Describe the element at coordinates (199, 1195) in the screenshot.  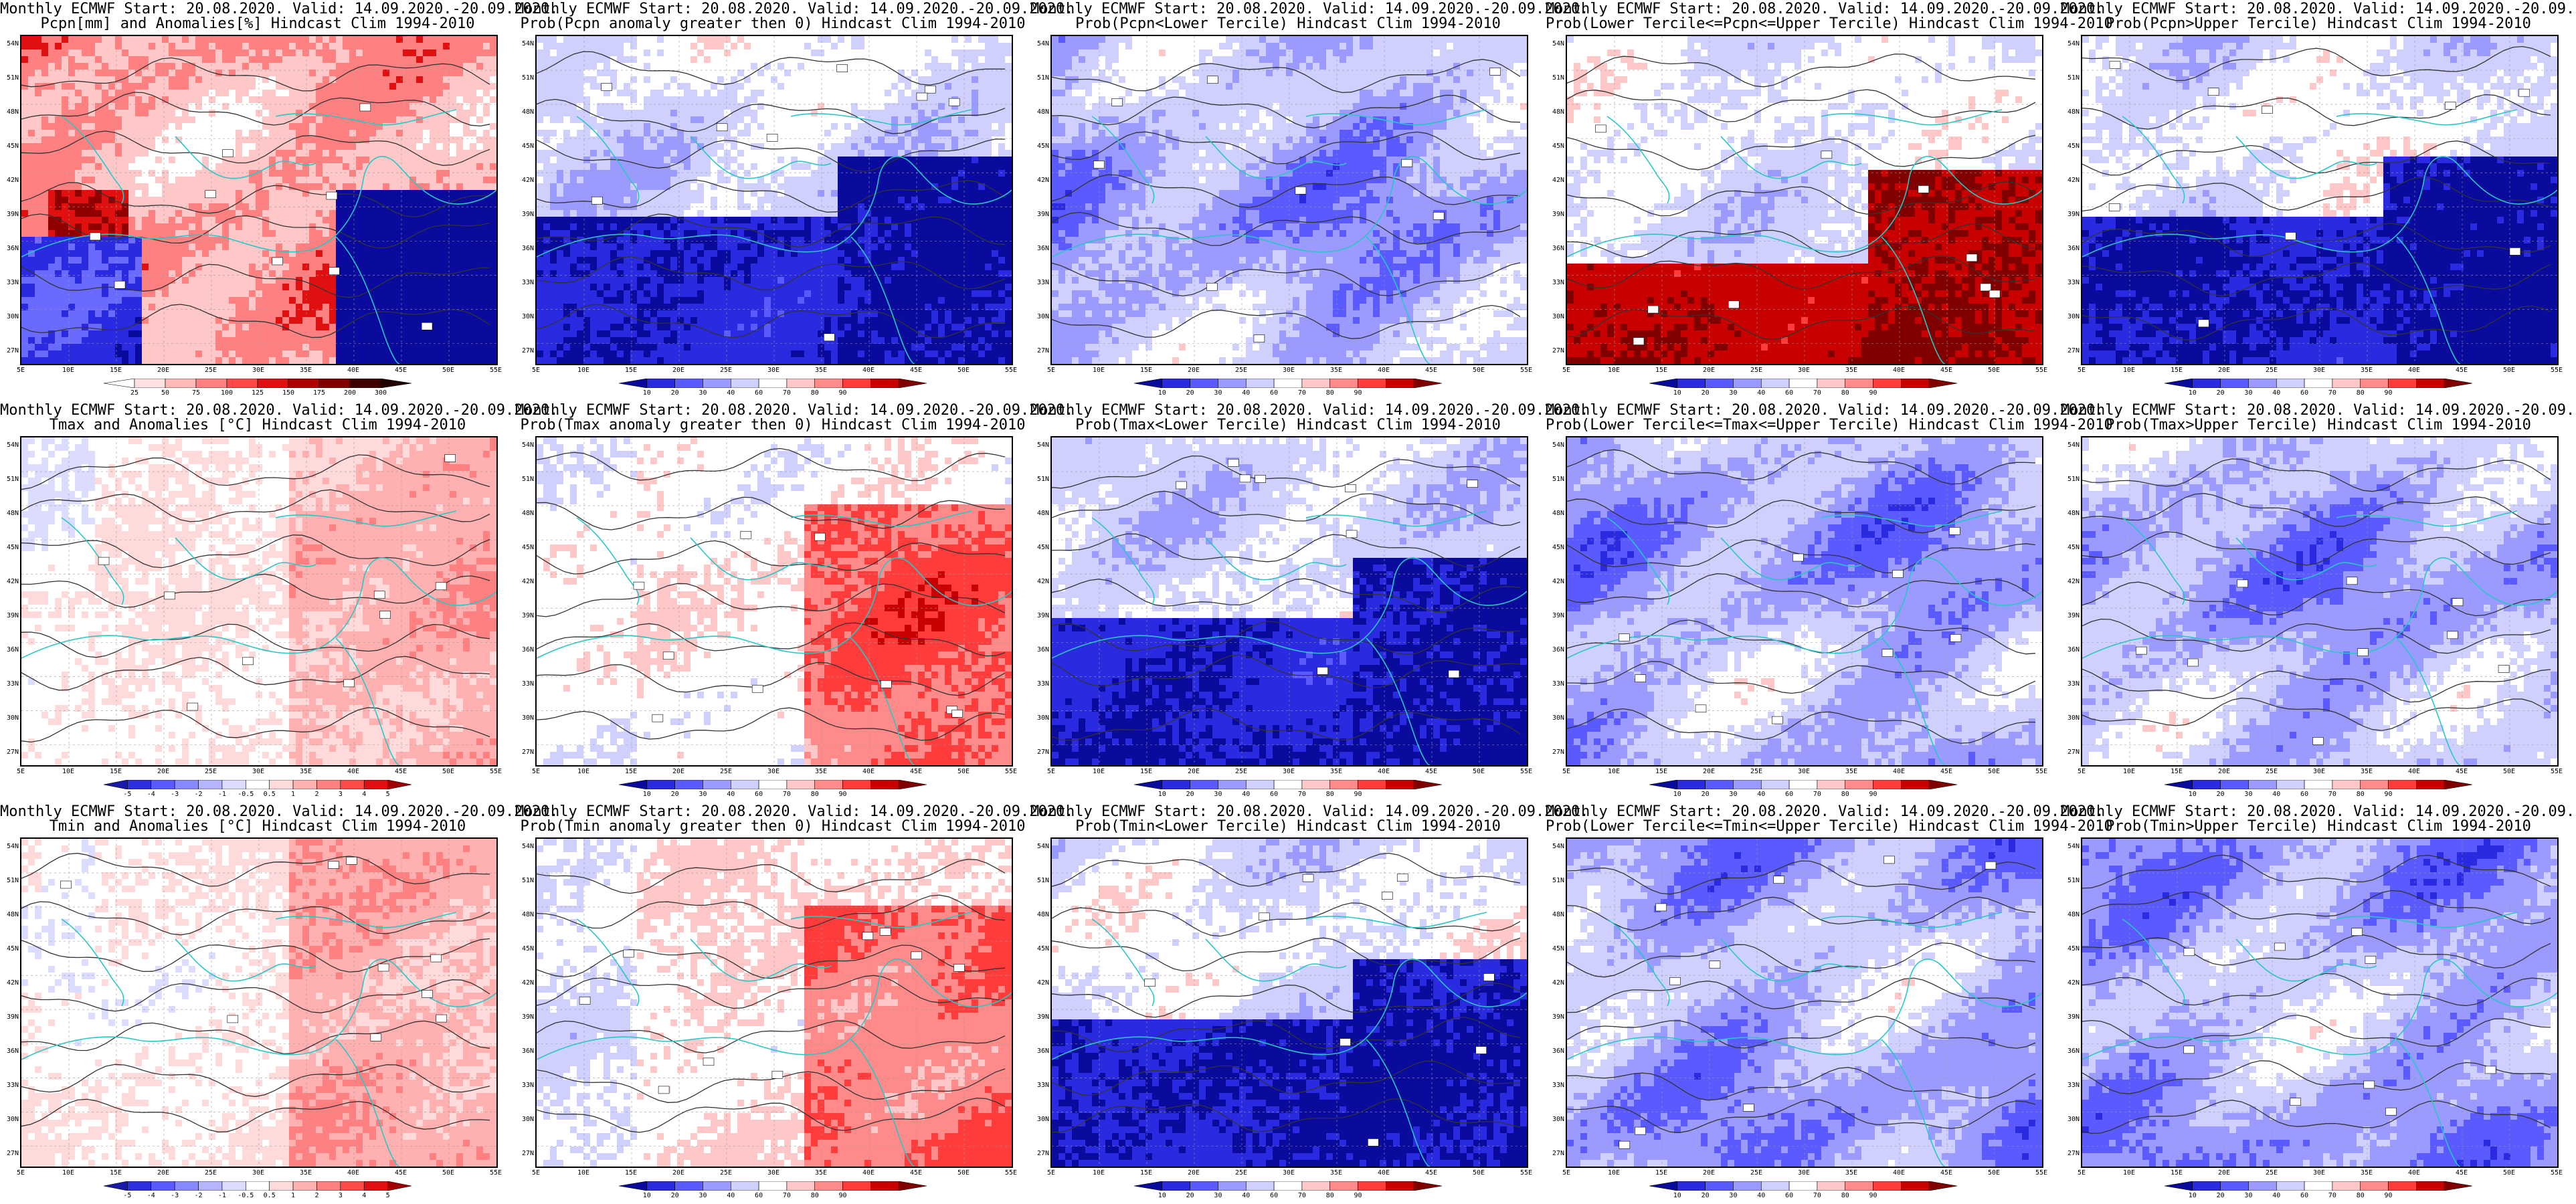
I see `colorbar-tick-label: -2` at that location.